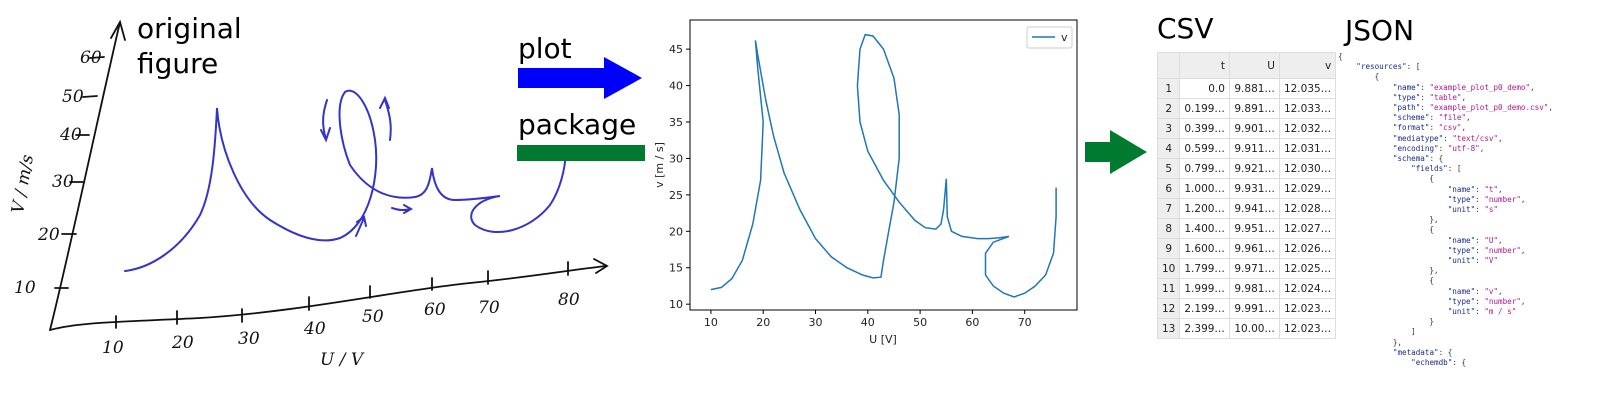 The width and height of the screenshot is (1618, 402). I want to click on y-tick-label: 20, so click(676, 231).